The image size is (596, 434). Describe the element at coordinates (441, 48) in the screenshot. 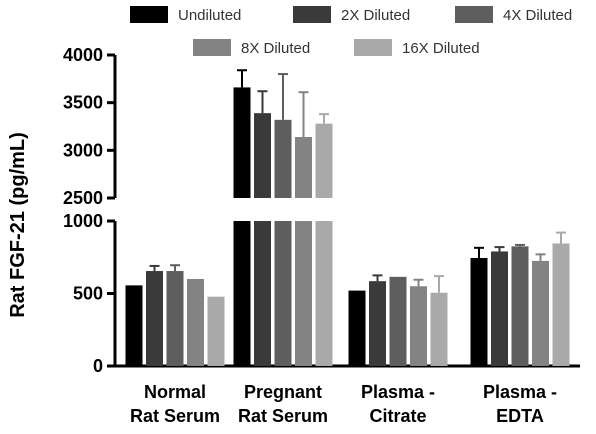

I see `legend-label: 16X Diluted` at that location.